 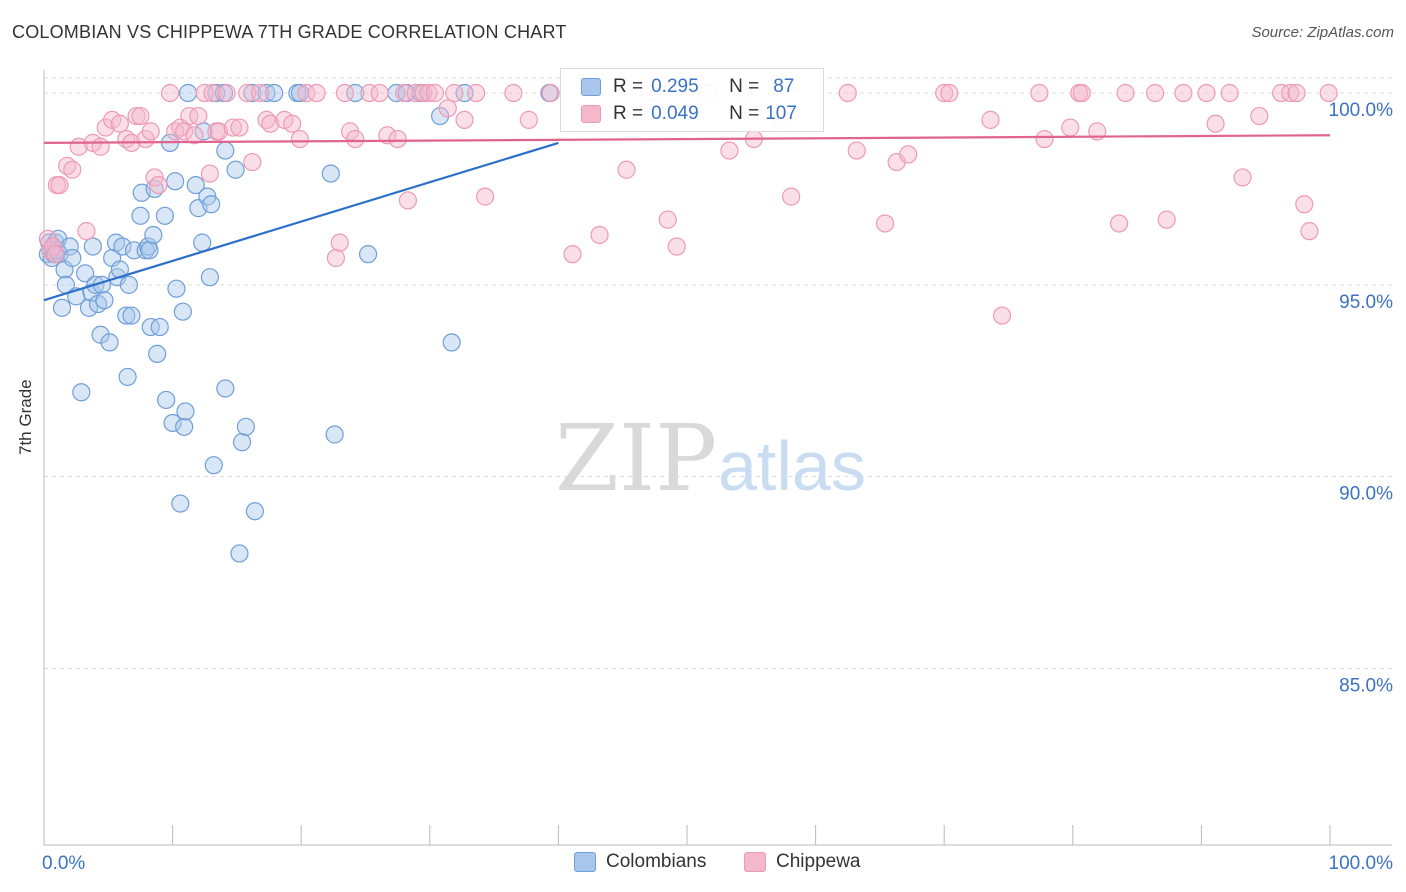 I want to click on y-tick-label: 100.0%, so click(x=1361, y=110).